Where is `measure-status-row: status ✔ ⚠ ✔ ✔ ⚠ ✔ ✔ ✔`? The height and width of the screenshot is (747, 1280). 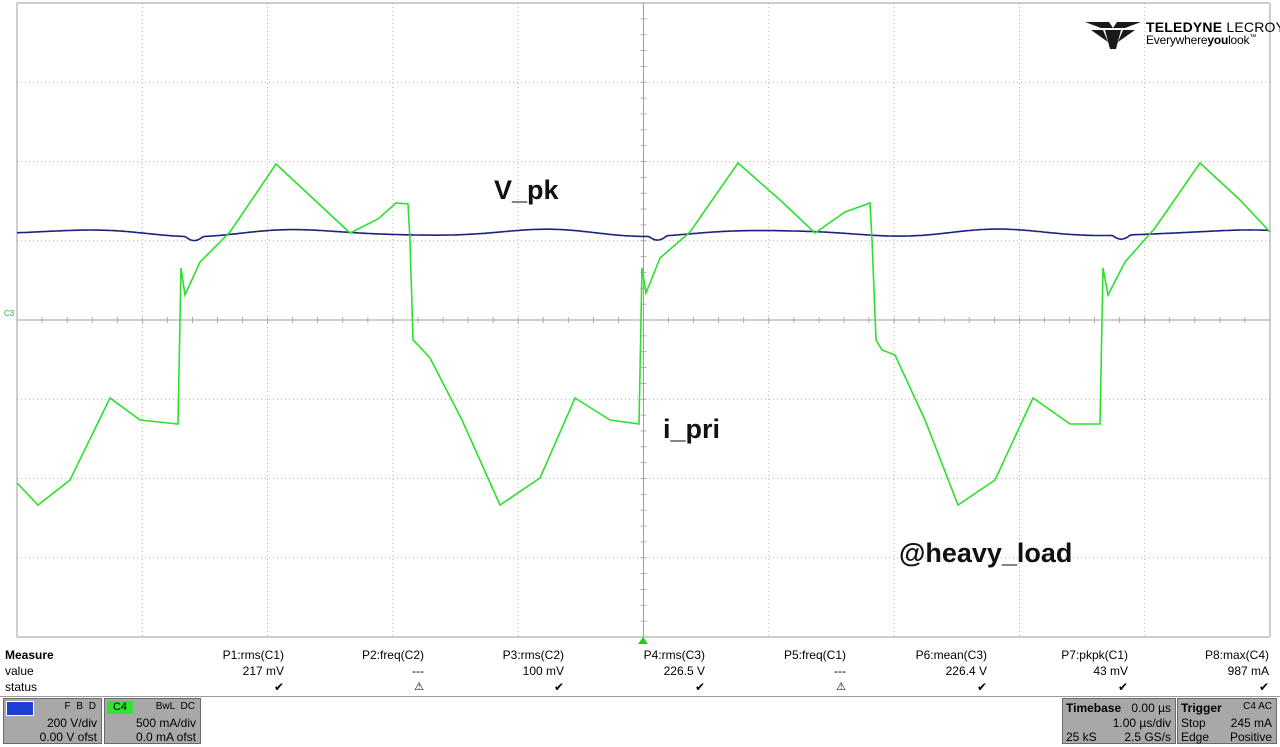 measure-status-row: status ✔ ⚠ ✔ ✔ ⚠ ✔ ✔ ✔ is located at coordinates (640, 687).